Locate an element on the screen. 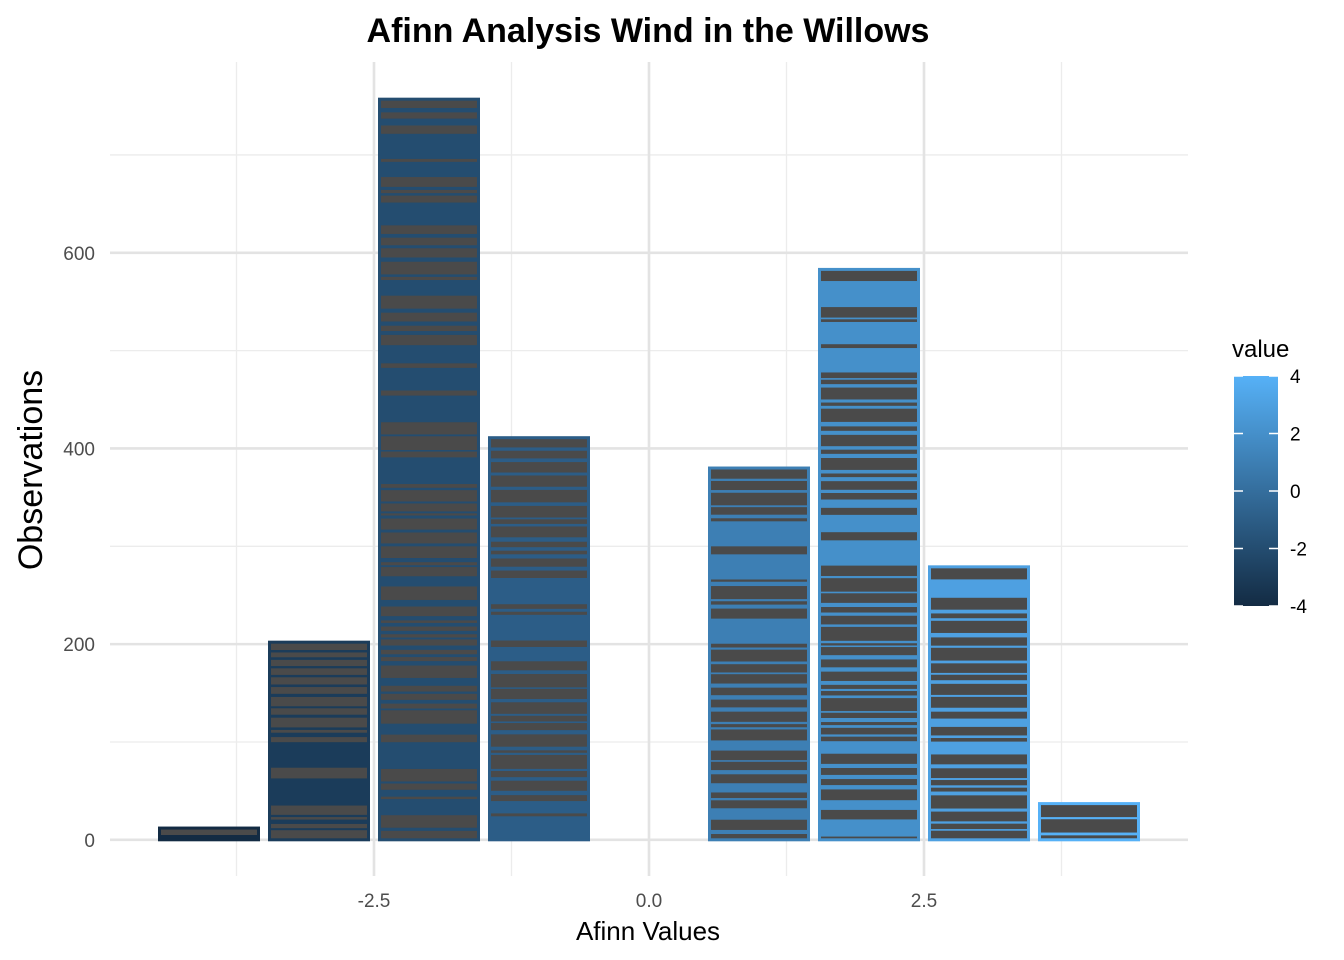  legend-tick-label: -2 is located at coordinates (1298, 550).